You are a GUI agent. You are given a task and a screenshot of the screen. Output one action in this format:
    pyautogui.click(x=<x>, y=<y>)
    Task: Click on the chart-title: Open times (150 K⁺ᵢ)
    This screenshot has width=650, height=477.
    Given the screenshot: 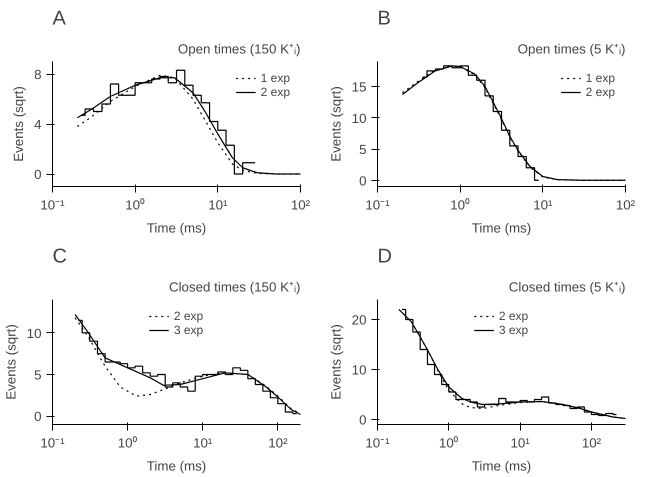 What is the action you would take?
    pyautogui.click(x=239, y=49)
    